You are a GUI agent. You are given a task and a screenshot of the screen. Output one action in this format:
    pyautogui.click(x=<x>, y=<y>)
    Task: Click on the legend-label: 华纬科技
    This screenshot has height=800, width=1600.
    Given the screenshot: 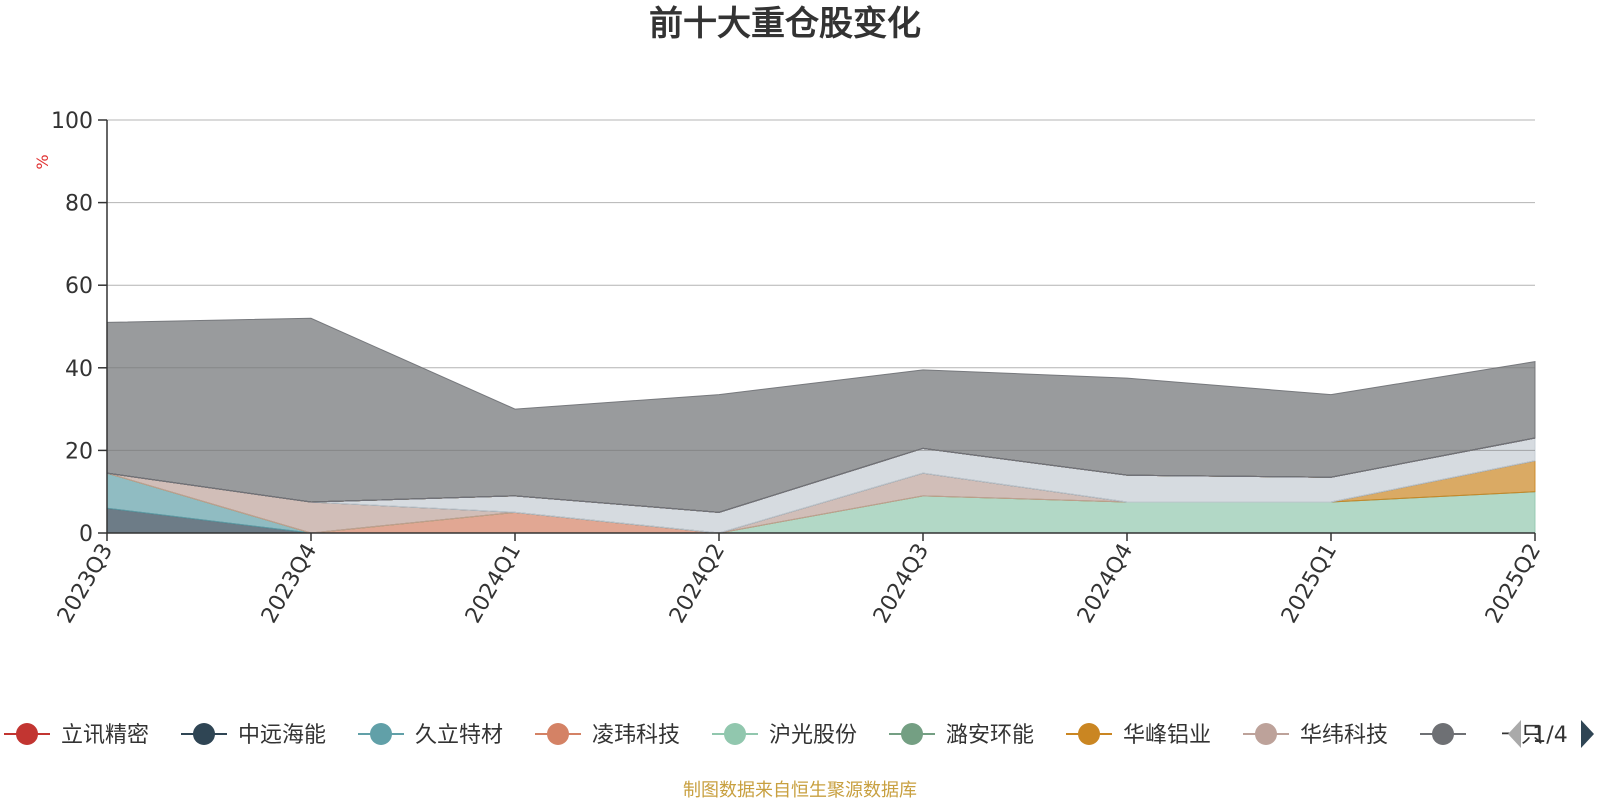 What is the action you would take?
    pyautogui.click(x=1344, y=735)
    